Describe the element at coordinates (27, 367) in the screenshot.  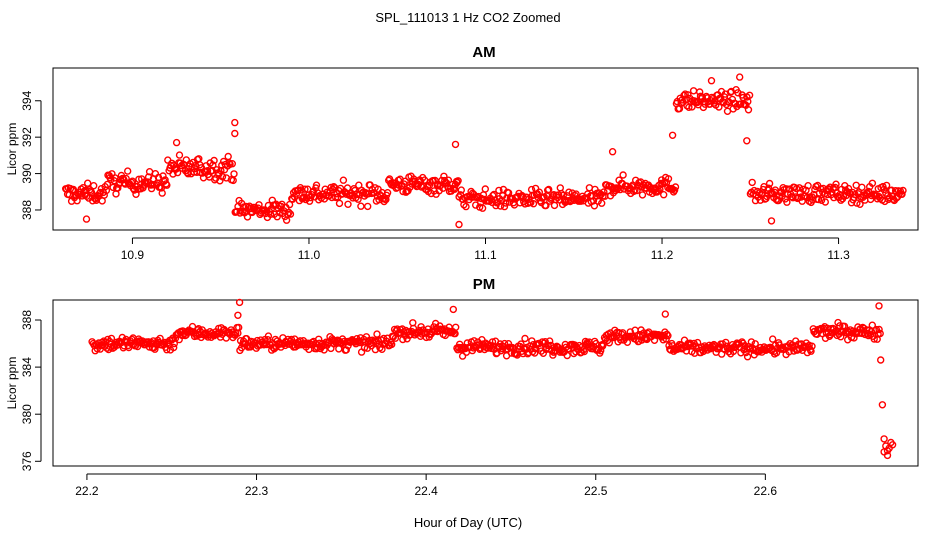
I see `pm-y-tick-label: 384` at that location.